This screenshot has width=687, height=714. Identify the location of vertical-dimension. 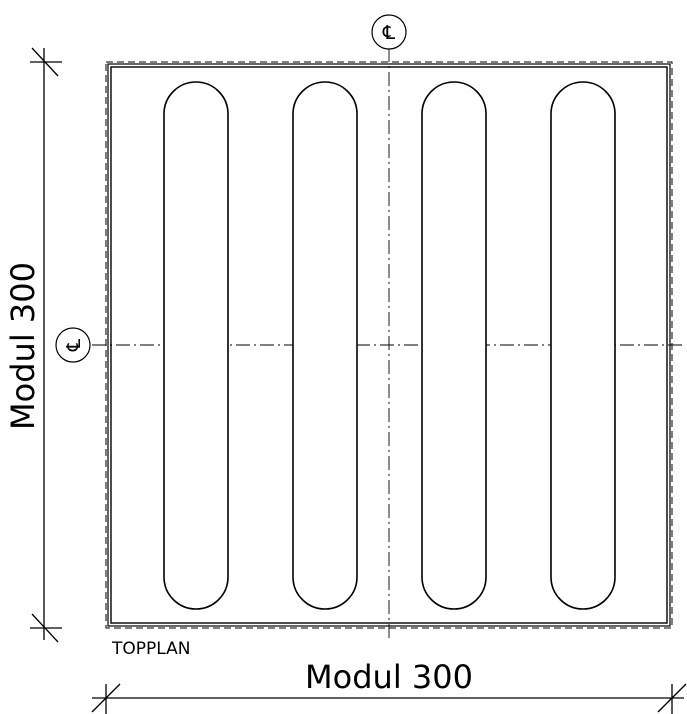
(46, 345).